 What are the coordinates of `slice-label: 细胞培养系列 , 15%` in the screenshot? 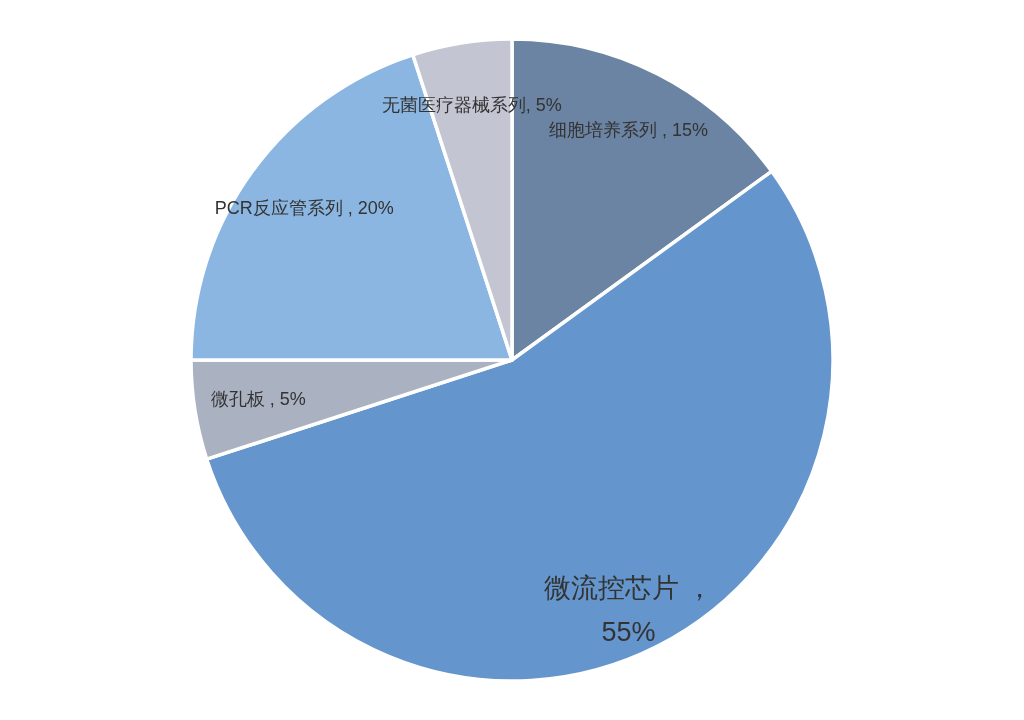 It's located at (629, 130).